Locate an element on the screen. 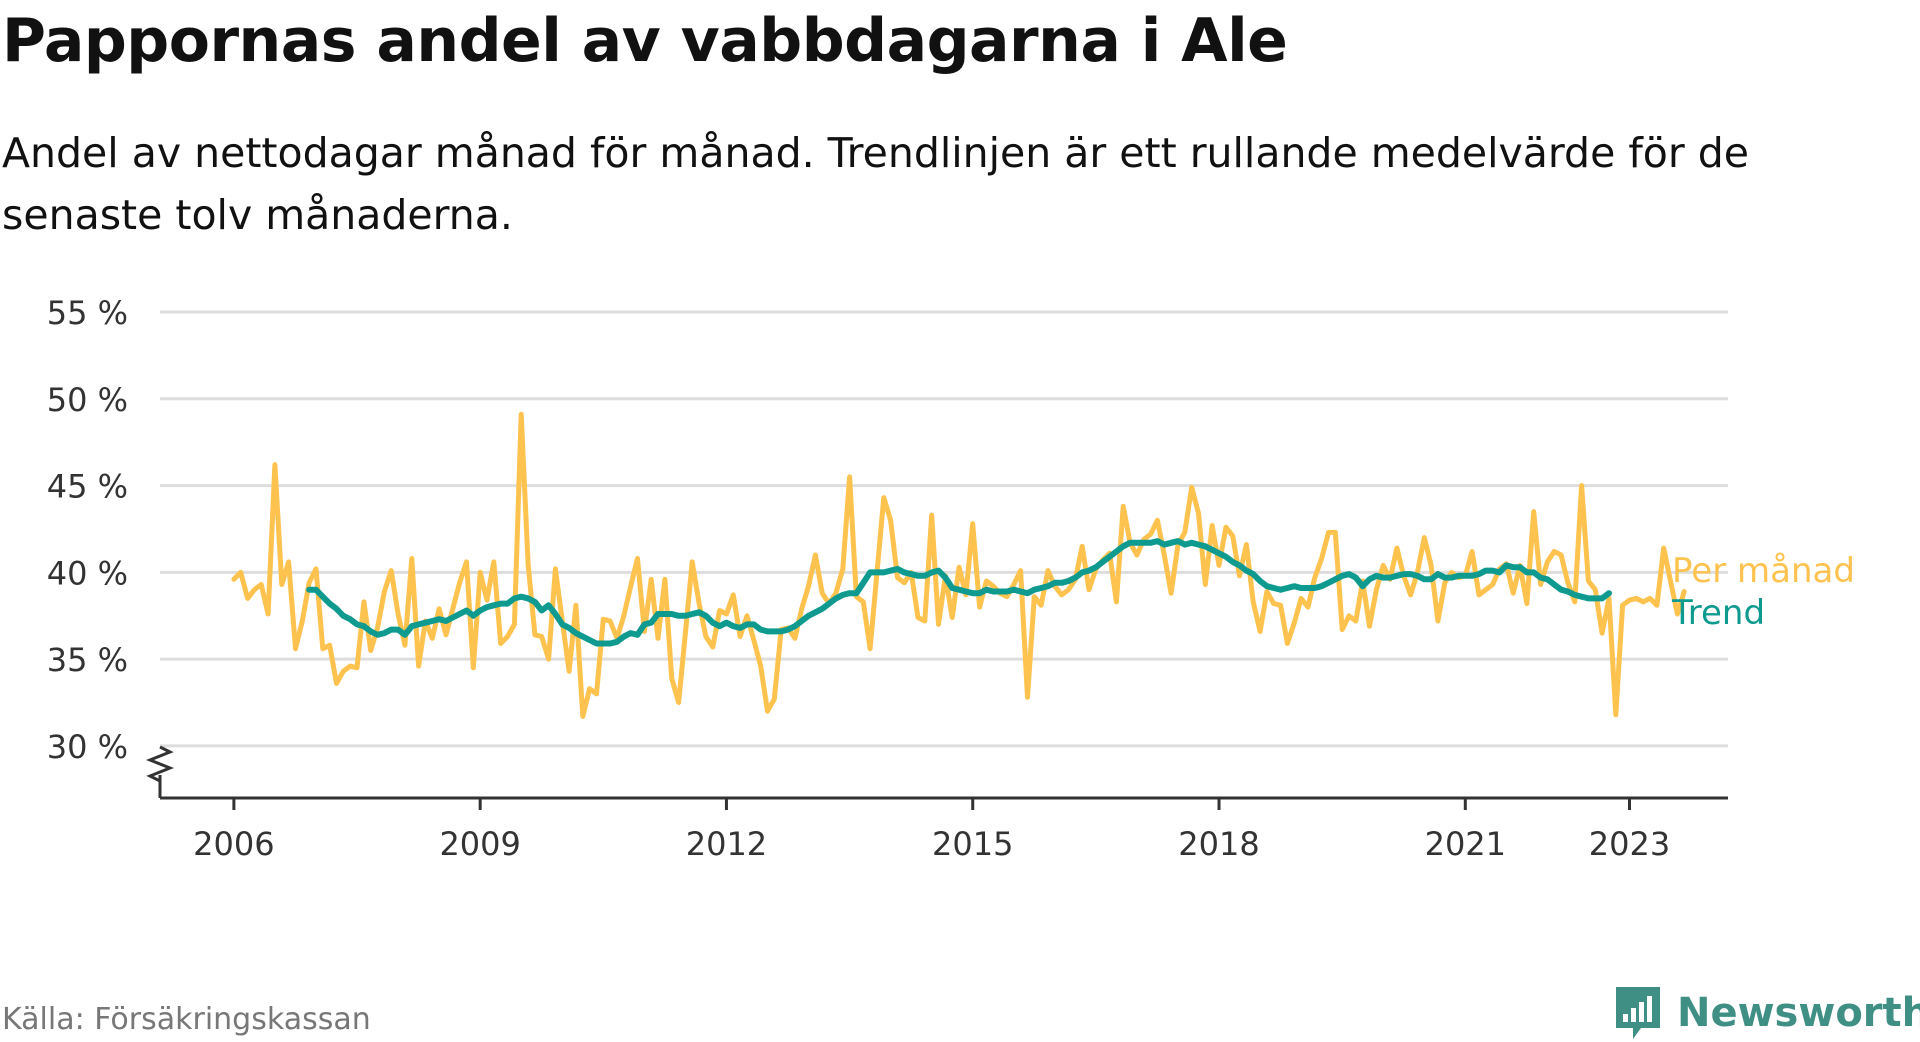 The width and height of the screenshot is (1920, 1042). trend-series-label: Trend is located at coordinates (1718, 613).